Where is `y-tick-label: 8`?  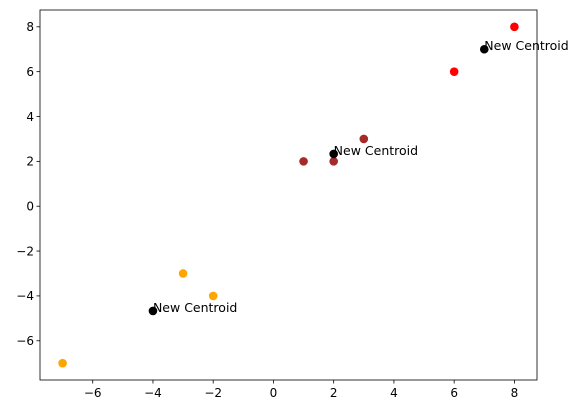
y-tick-label: 8 is located at coordinates (30, 27).